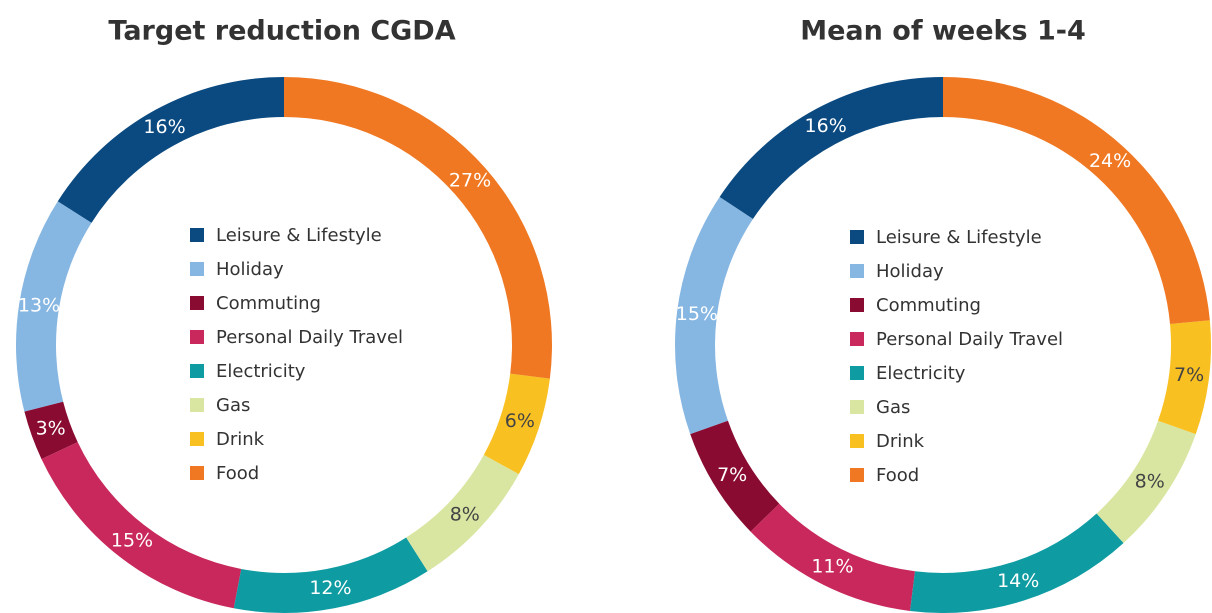  I want to click on data-label: 3%, so click(51, 429).